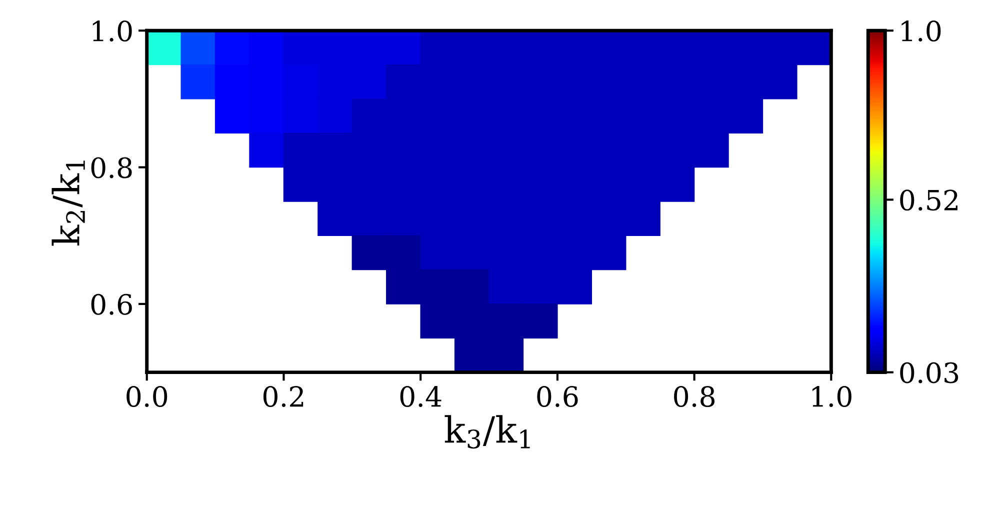  What do you see at coordinates (557, 396) in the screenshot?
I see `x-tick-label: 0.6` at bounding box center [557, 396].